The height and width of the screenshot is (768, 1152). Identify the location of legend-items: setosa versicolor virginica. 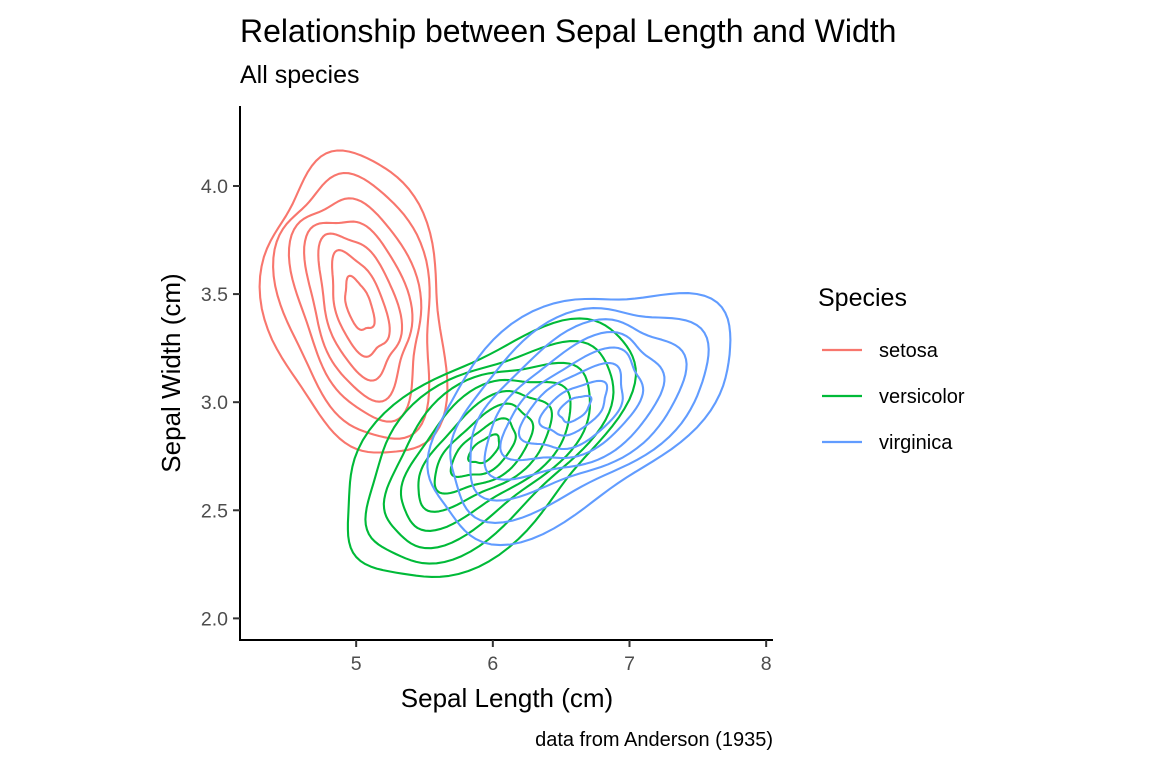
(893, 397).